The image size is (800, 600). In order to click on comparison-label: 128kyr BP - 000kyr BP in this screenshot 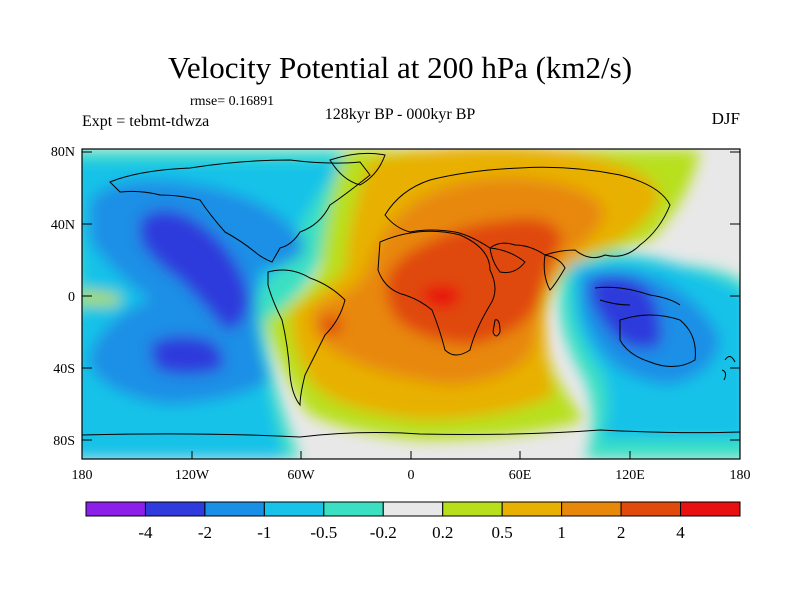, I will do `click(400, 114)`.